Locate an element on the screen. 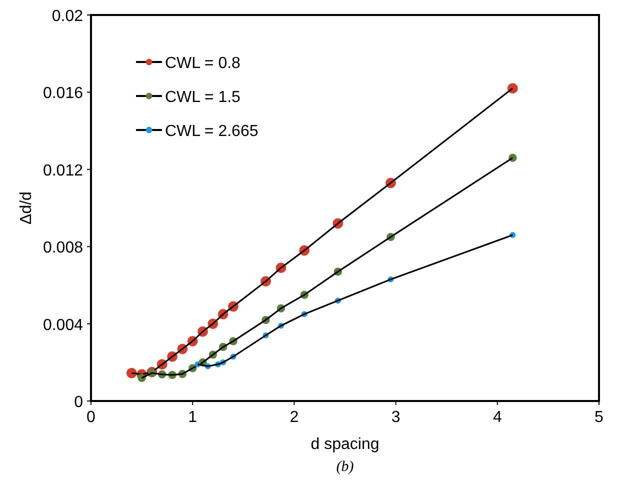 The height and width of the screenshot is (481, 619). y-tick-label: 0.004 is located at coordinates (63, 325).